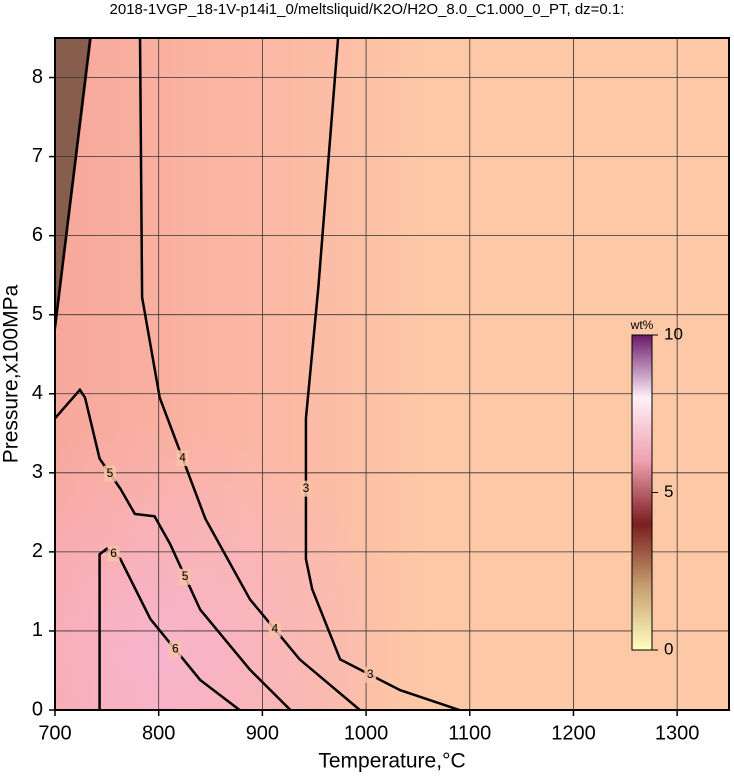 Image resolution: width=734 pixels, height=776 pixels. What do you see at coordinates (573, 733) in the screenshot?
I see `x-tick-label: 1200` at bounding box center [573, 733].